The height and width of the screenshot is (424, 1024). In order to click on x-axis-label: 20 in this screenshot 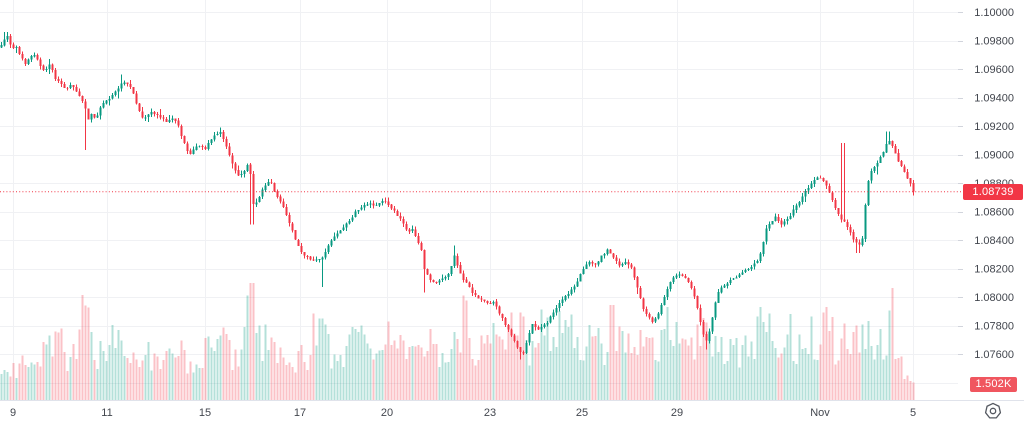, I will do `click(387, 413)`.